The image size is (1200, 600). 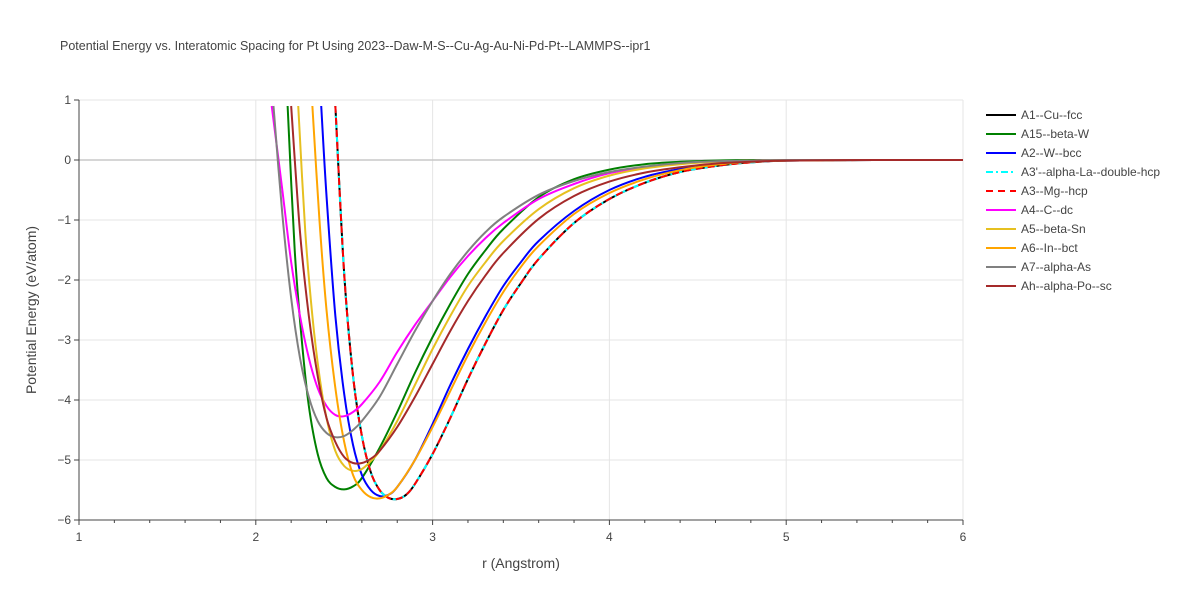 I want to click on x-axis-title: r (Angstrom), so click(x=521, y=563).